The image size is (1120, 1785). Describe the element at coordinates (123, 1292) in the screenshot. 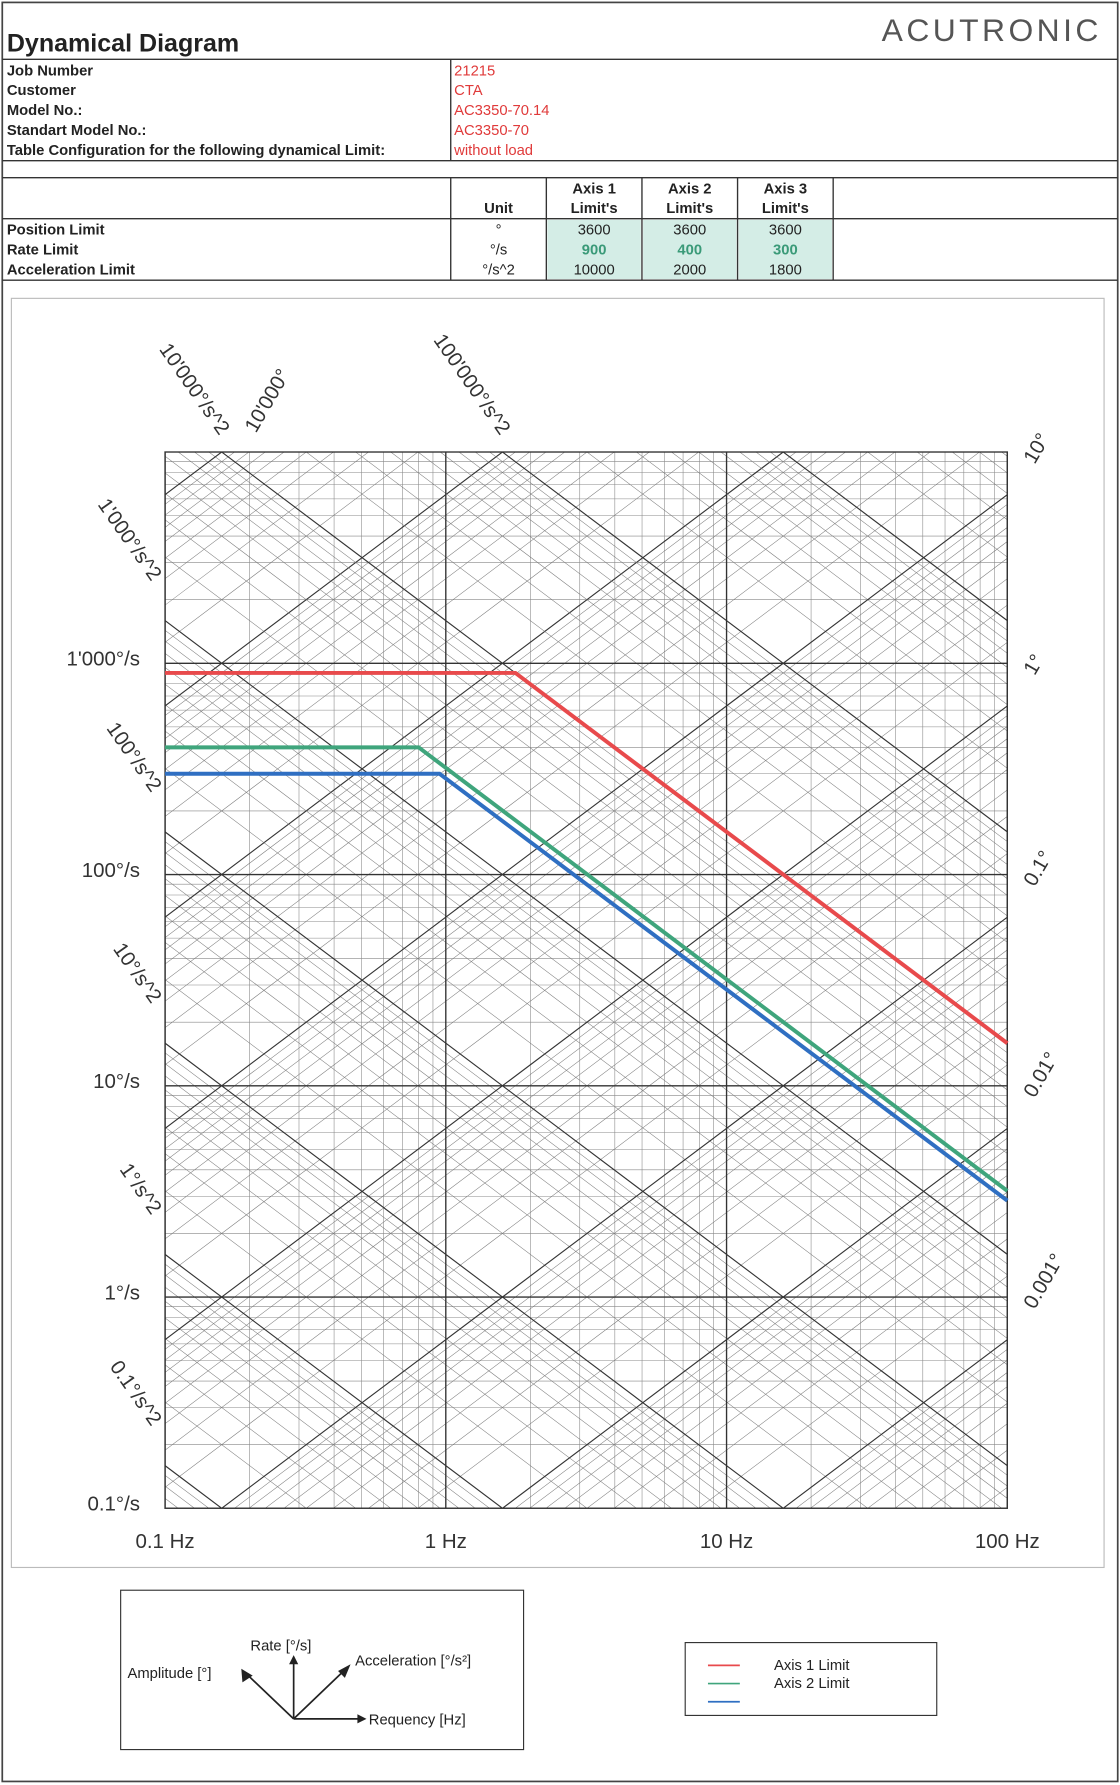

I see `y-tick-label: 1°/s` at that location.